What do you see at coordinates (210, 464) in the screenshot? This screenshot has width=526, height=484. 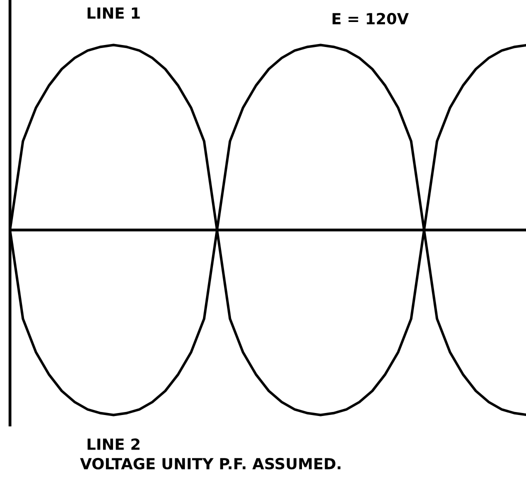 I see `text: VOLTAGE UNITY P.F. ASSUMED.` at bounding box center [210, 464].